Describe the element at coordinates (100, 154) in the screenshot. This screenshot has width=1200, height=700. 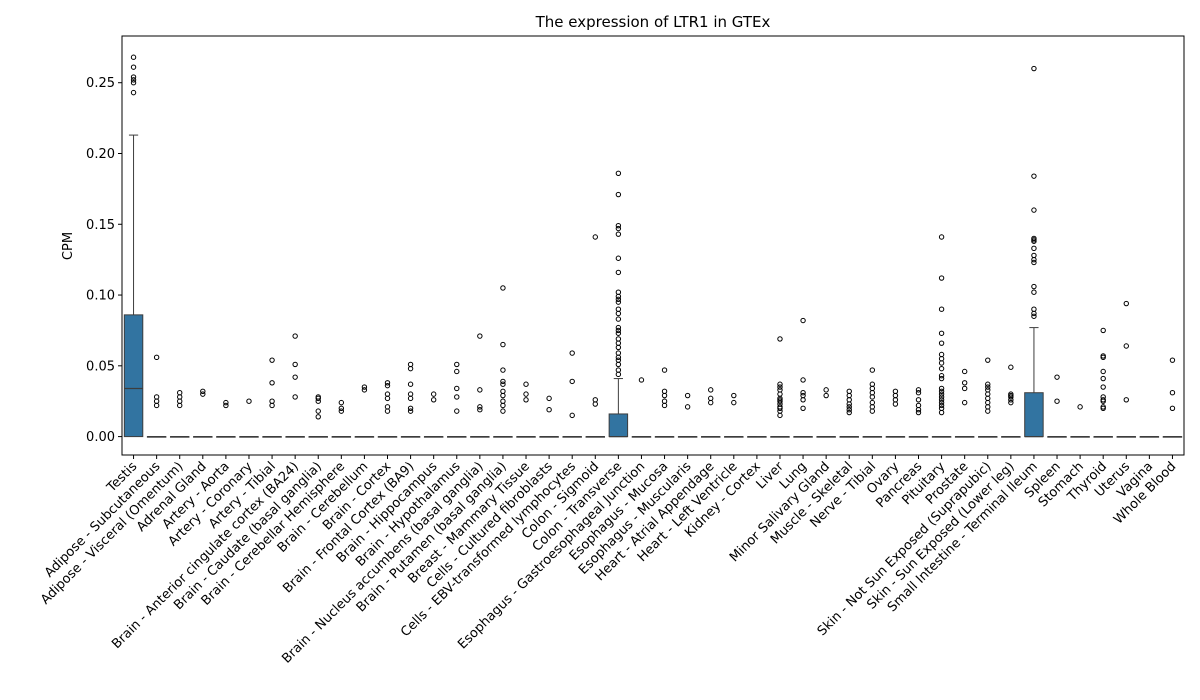
I see `y-tick-label: 0.20` at that location.